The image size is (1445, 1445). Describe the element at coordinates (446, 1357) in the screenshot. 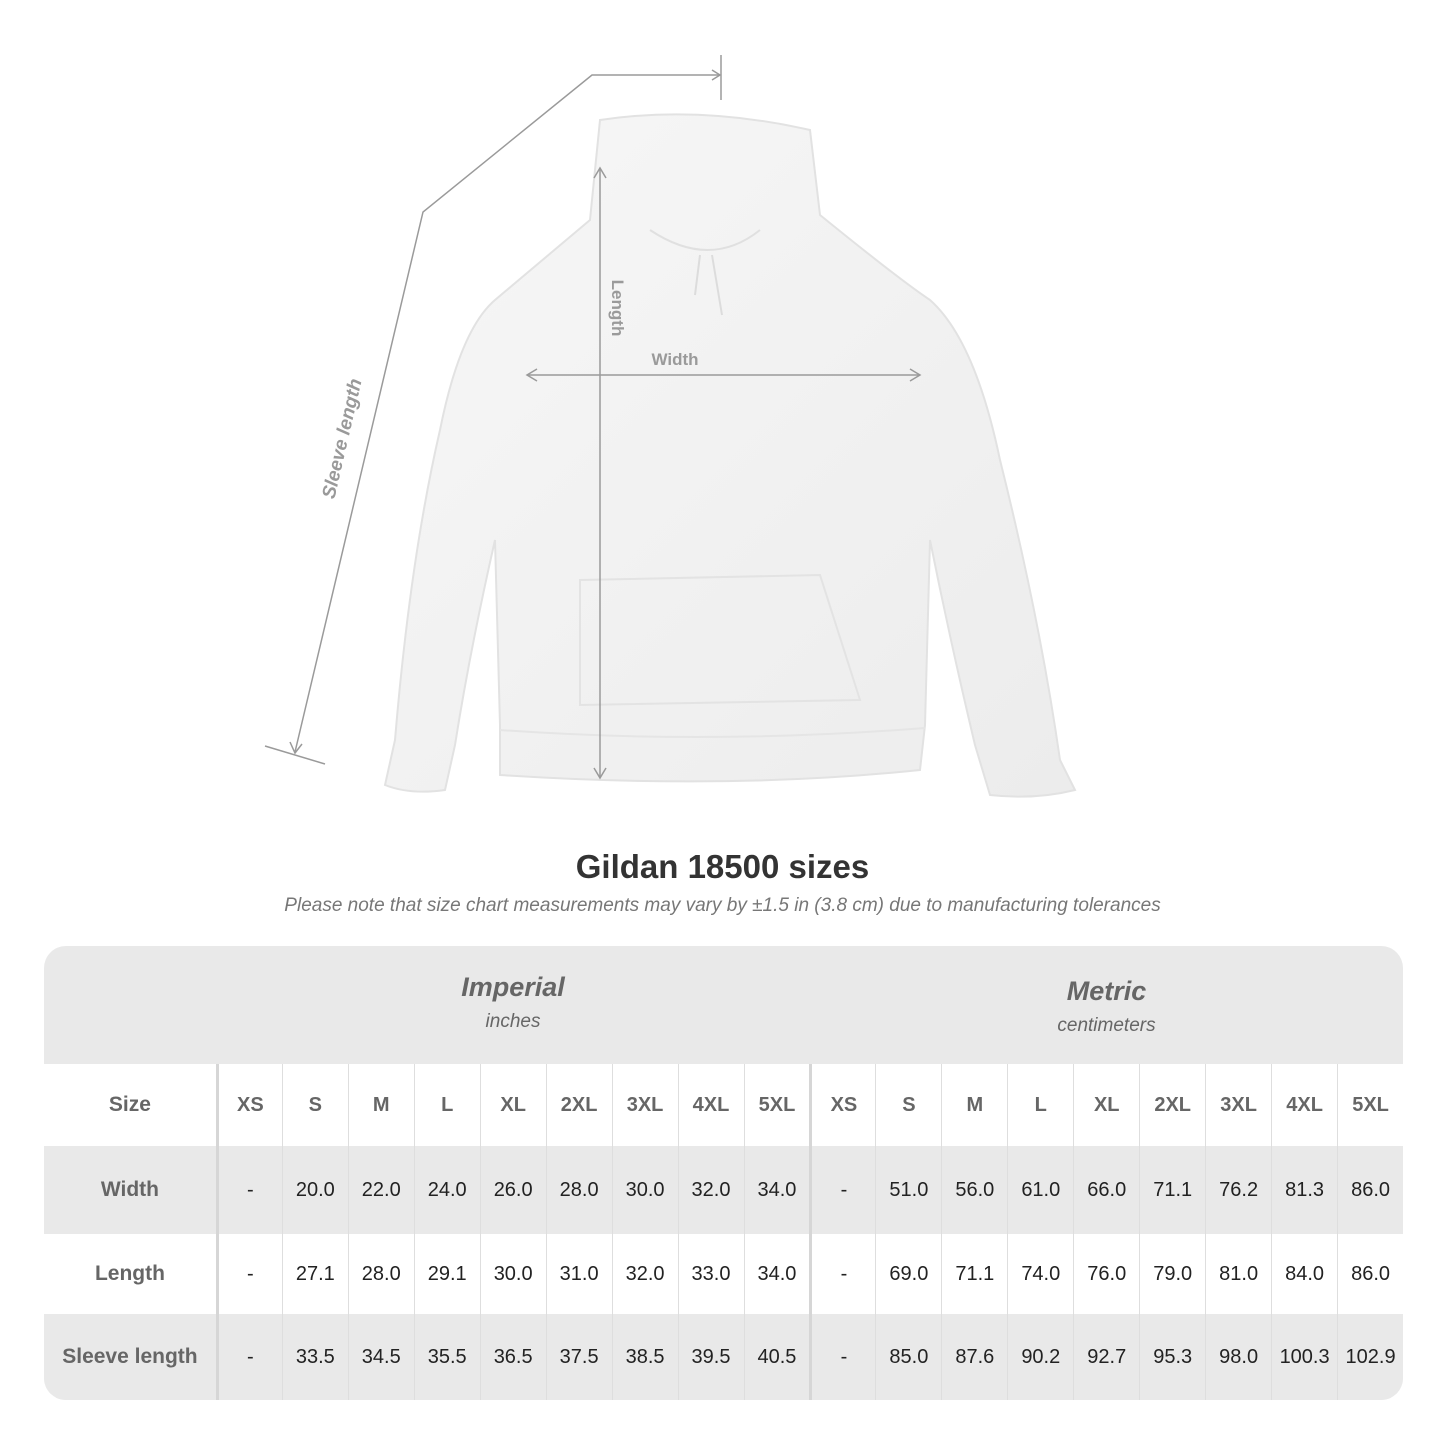

I see `imperial-value-cell: 35.5` at that location.